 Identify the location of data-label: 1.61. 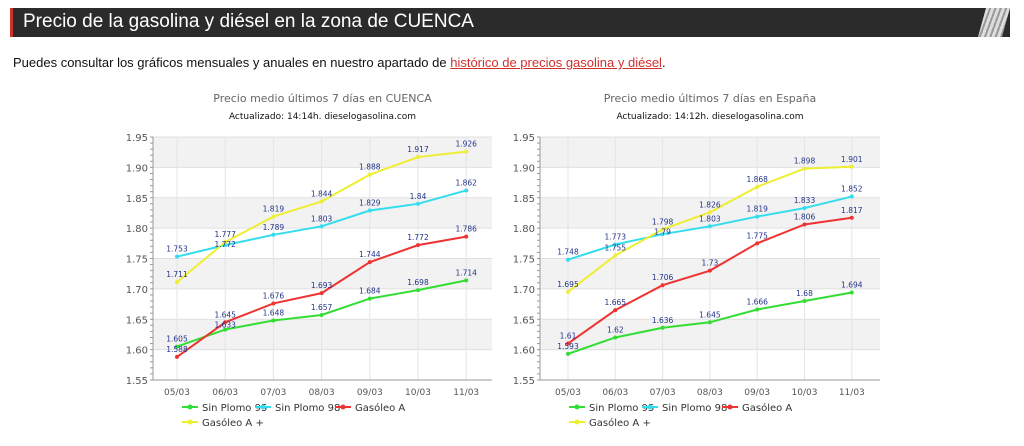
(568, 336).